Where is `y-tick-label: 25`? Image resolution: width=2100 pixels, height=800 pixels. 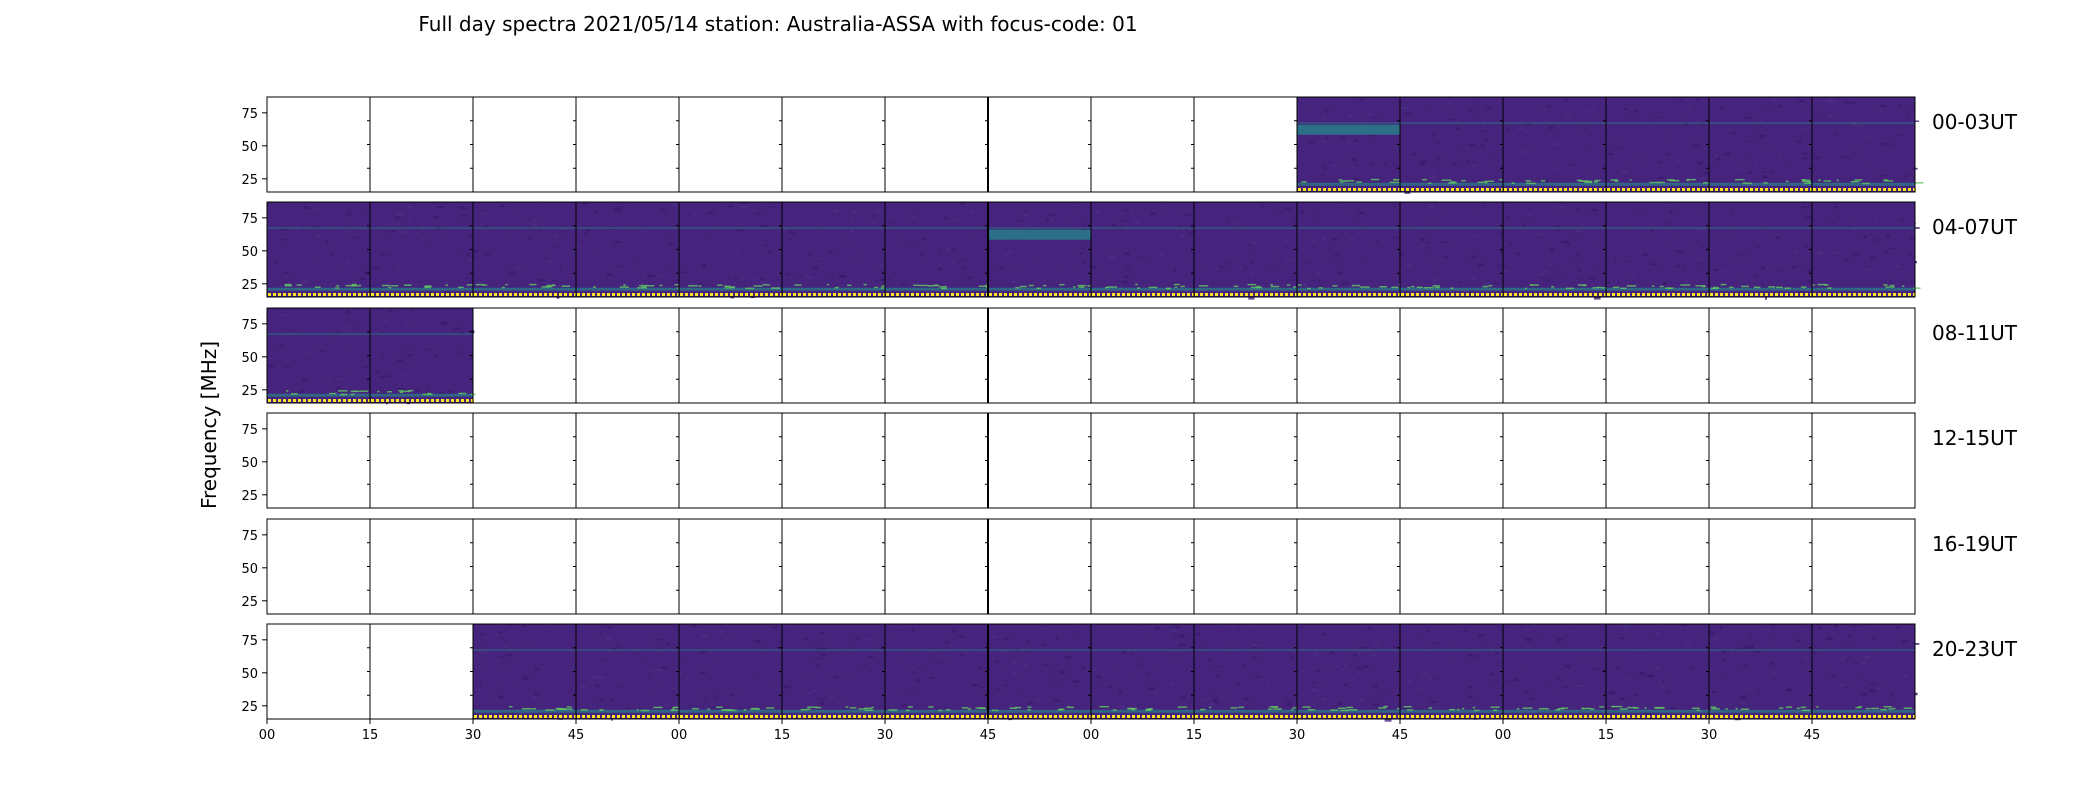
y-tick-label: 25 is located at coordinates (249, 496).